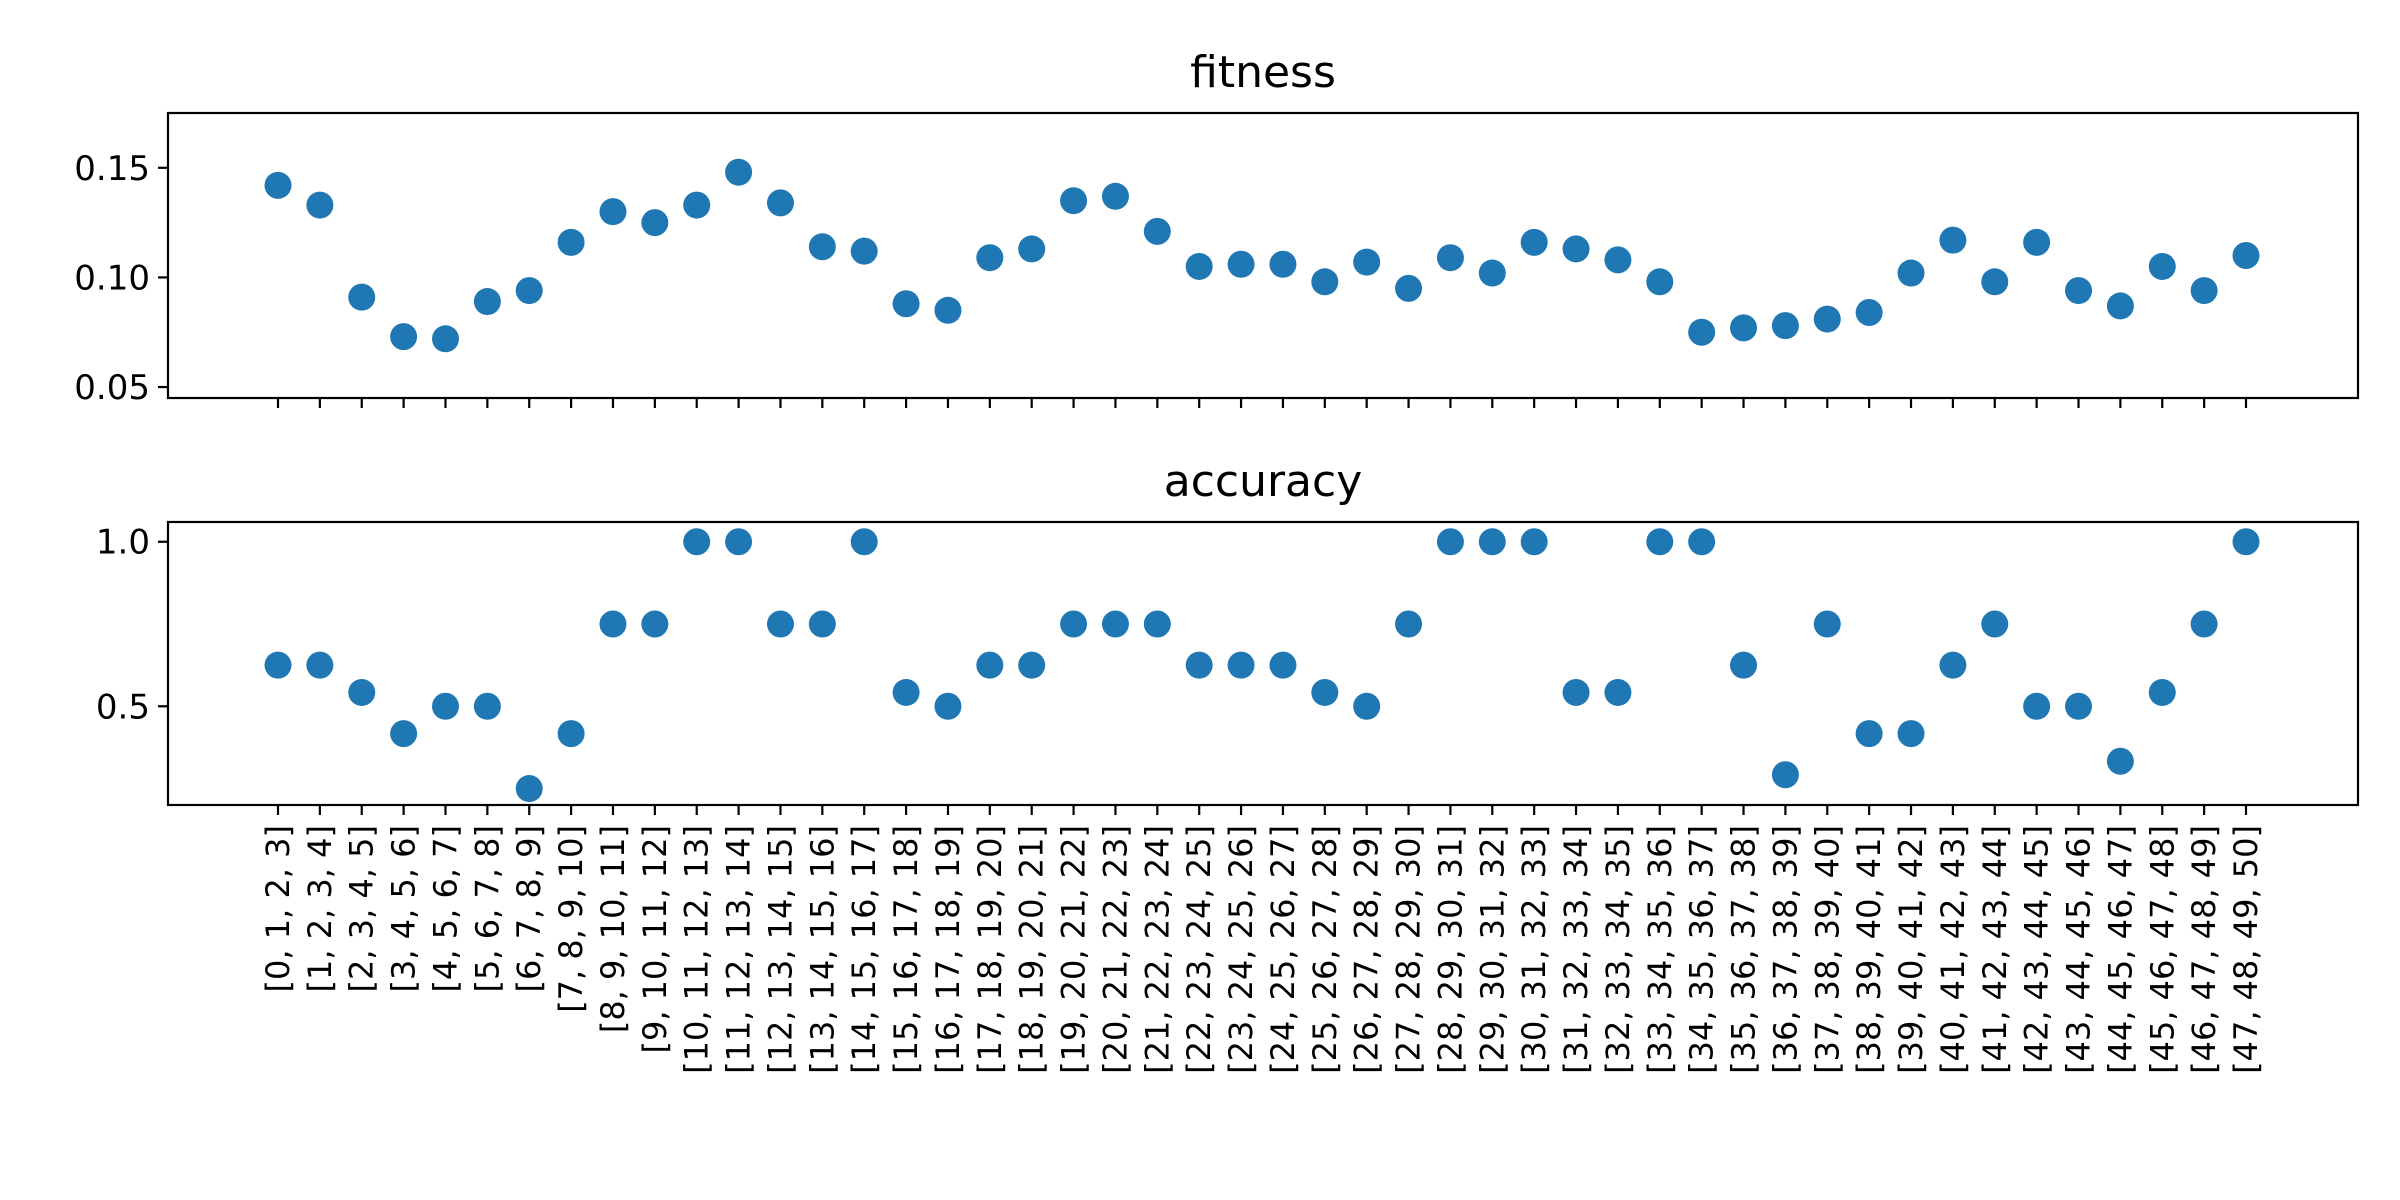 This screenshot has height=1200, width=2400. I want to click on xtick-label: [17, 18, 19, 20], so click(990, 949).